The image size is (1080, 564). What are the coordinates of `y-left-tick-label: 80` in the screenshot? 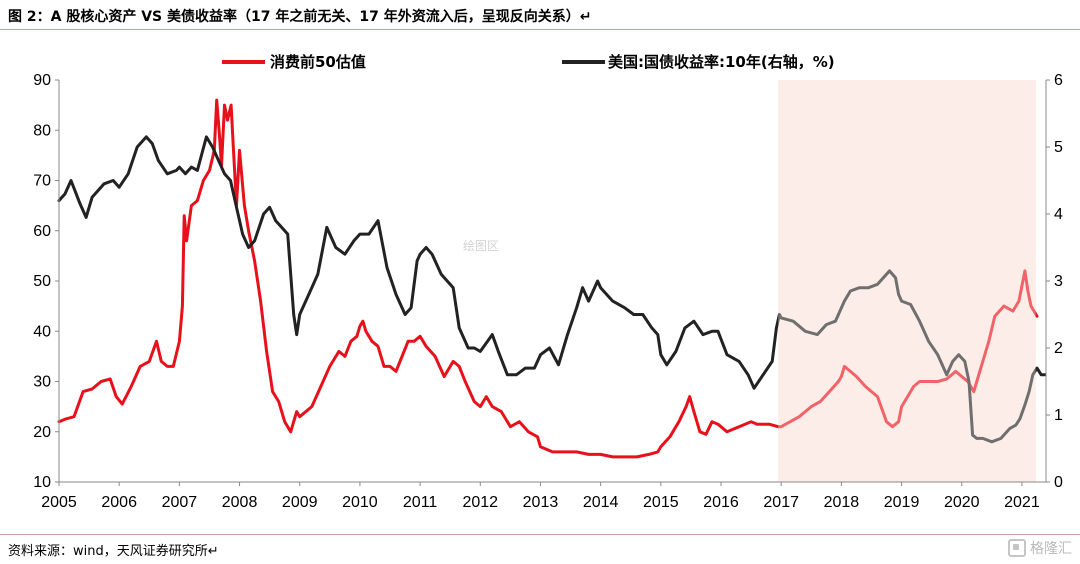 It's located at (42, 130).